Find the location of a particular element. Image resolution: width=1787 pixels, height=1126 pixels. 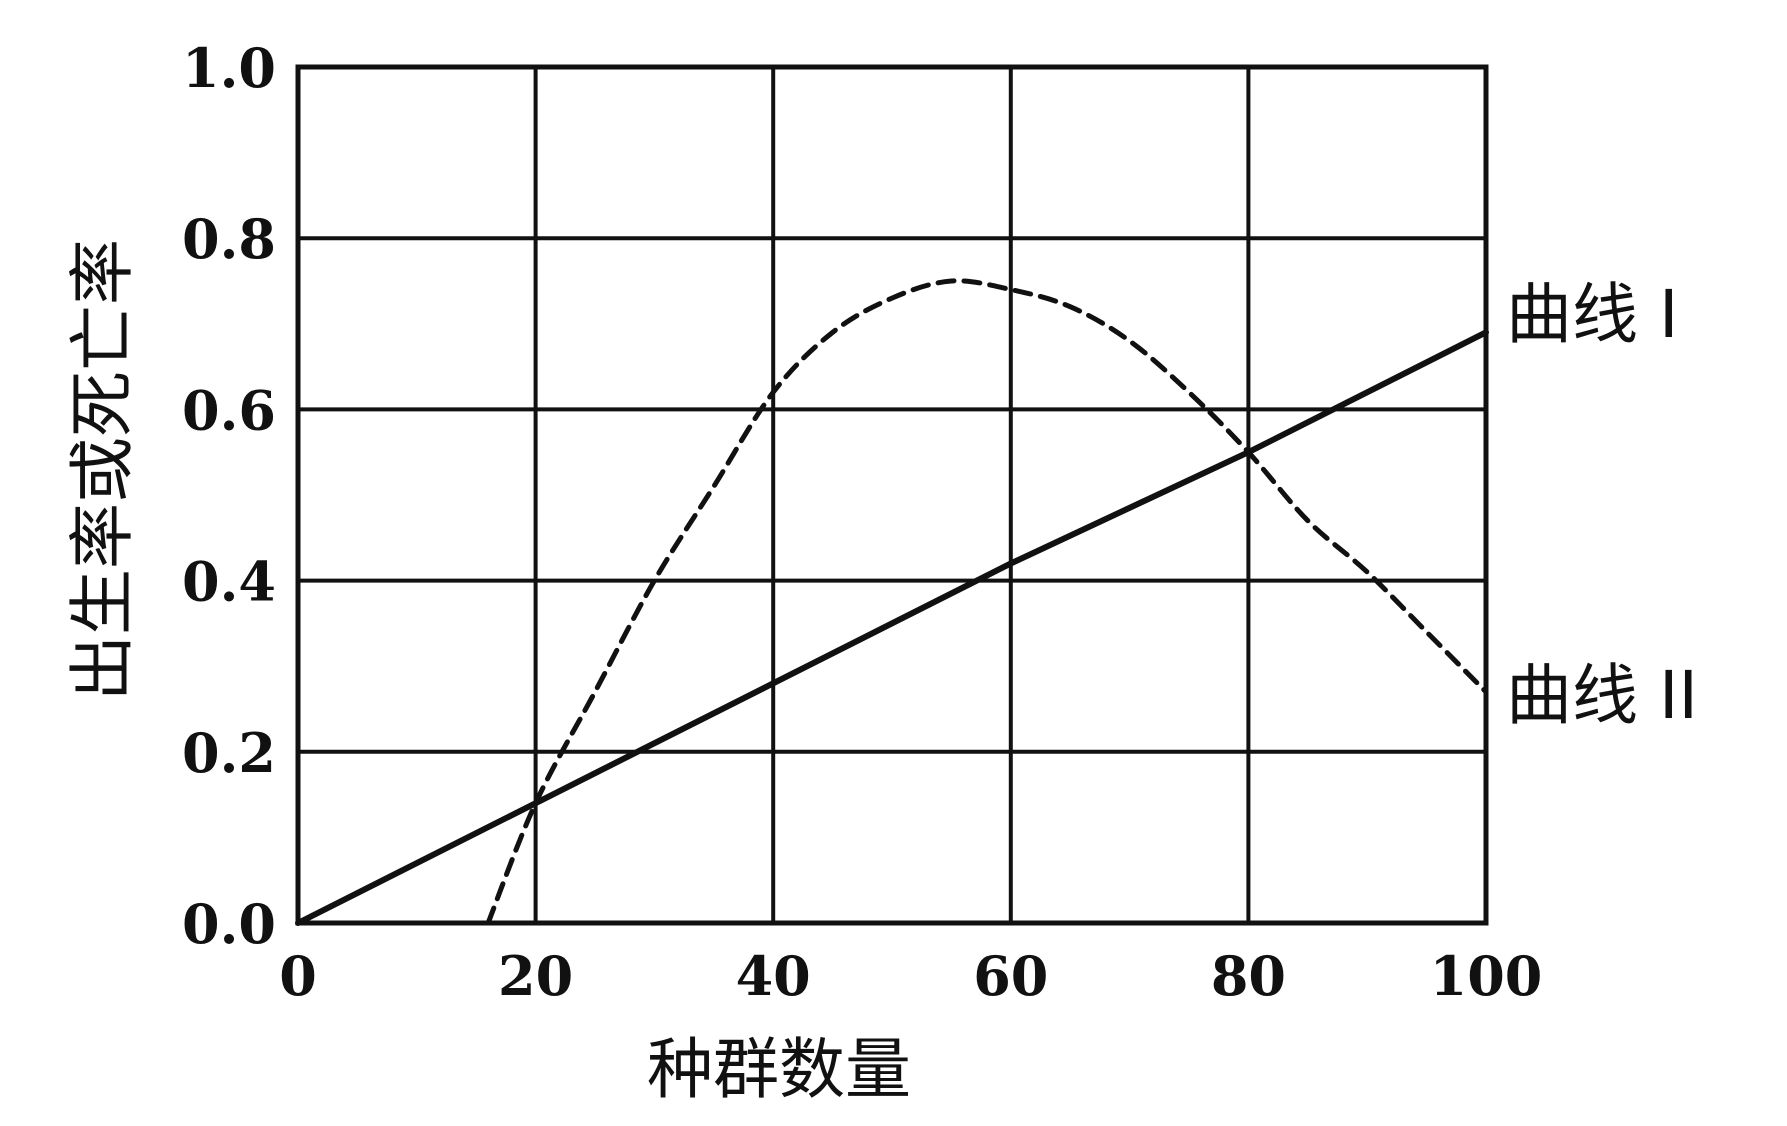

series-label-curve-2: 曲线 II is located at coordinates (1602, 695).